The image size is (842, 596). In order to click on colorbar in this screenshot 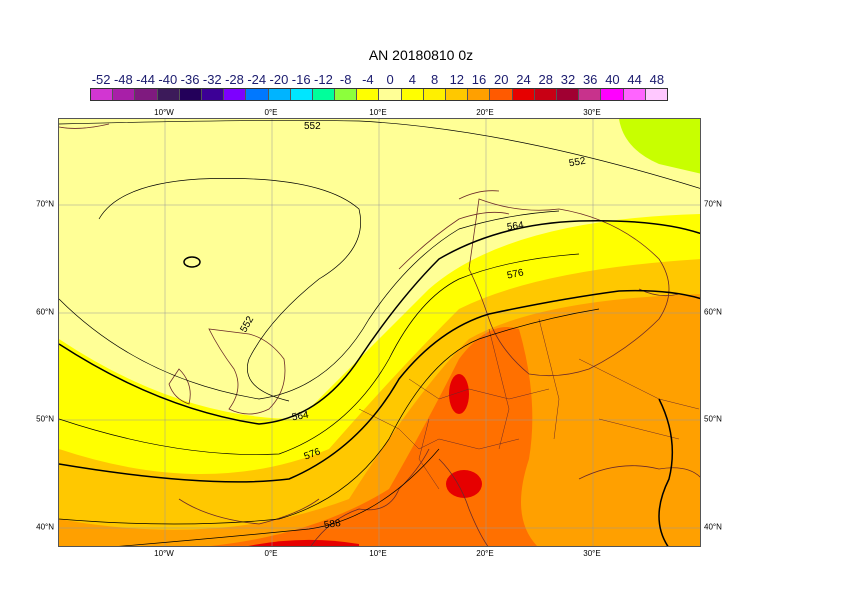, I will do `click(379, 94)`.